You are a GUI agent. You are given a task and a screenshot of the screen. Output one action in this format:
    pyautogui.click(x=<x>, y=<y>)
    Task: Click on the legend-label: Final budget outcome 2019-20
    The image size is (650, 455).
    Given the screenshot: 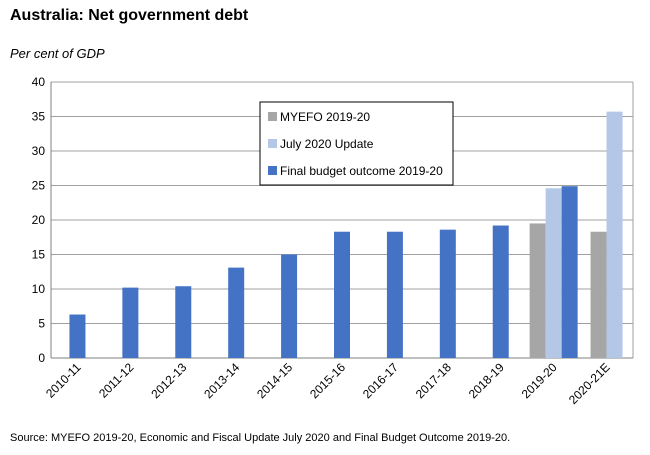 What is the action you would take?
    pyautogui.click(x=361, y=171)
    